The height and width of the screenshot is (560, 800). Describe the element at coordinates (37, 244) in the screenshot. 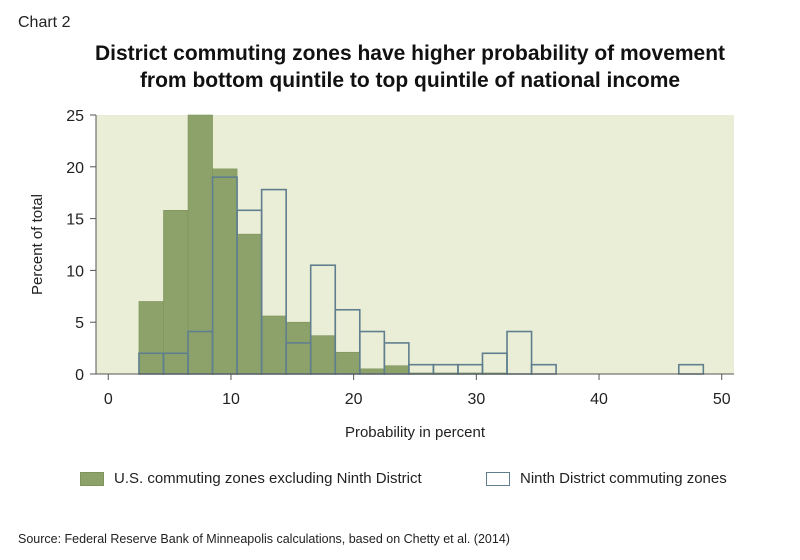

I see `y-axis-title: Percent of total` at that location.